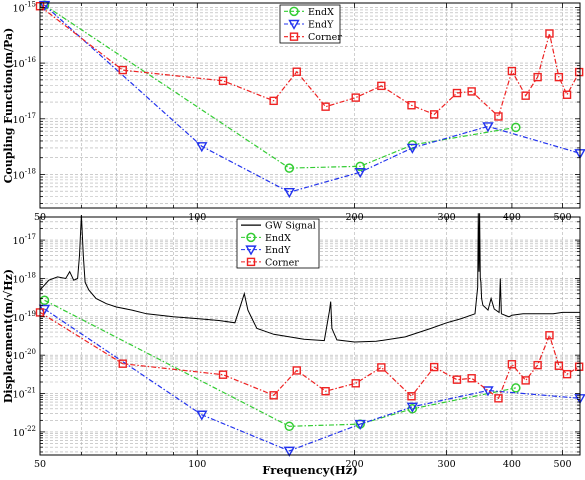  What do you see at coordinates (25, 63) in the screenshot?
I see `y-tick-label: 10-16` at bounding box center [25, 63].